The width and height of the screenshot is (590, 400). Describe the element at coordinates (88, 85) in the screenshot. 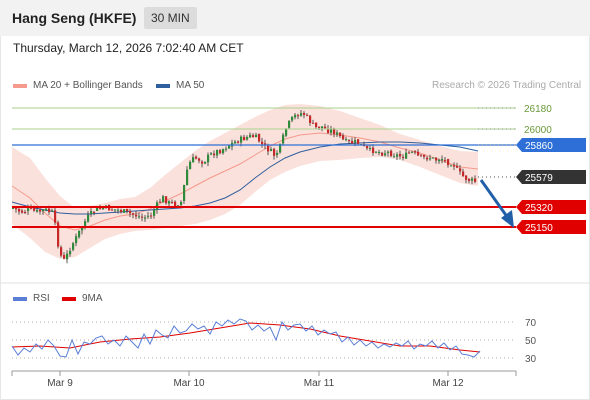

I see `legend-ma20-label: MA 20 + Bollinger Bands` at that location.